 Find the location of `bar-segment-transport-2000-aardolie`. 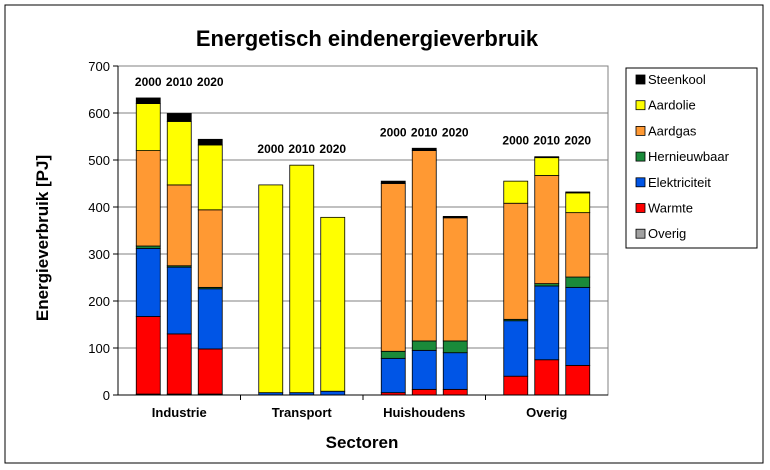

bar-segment-transport-2000-aardolie is located at coordinates (271, 289).